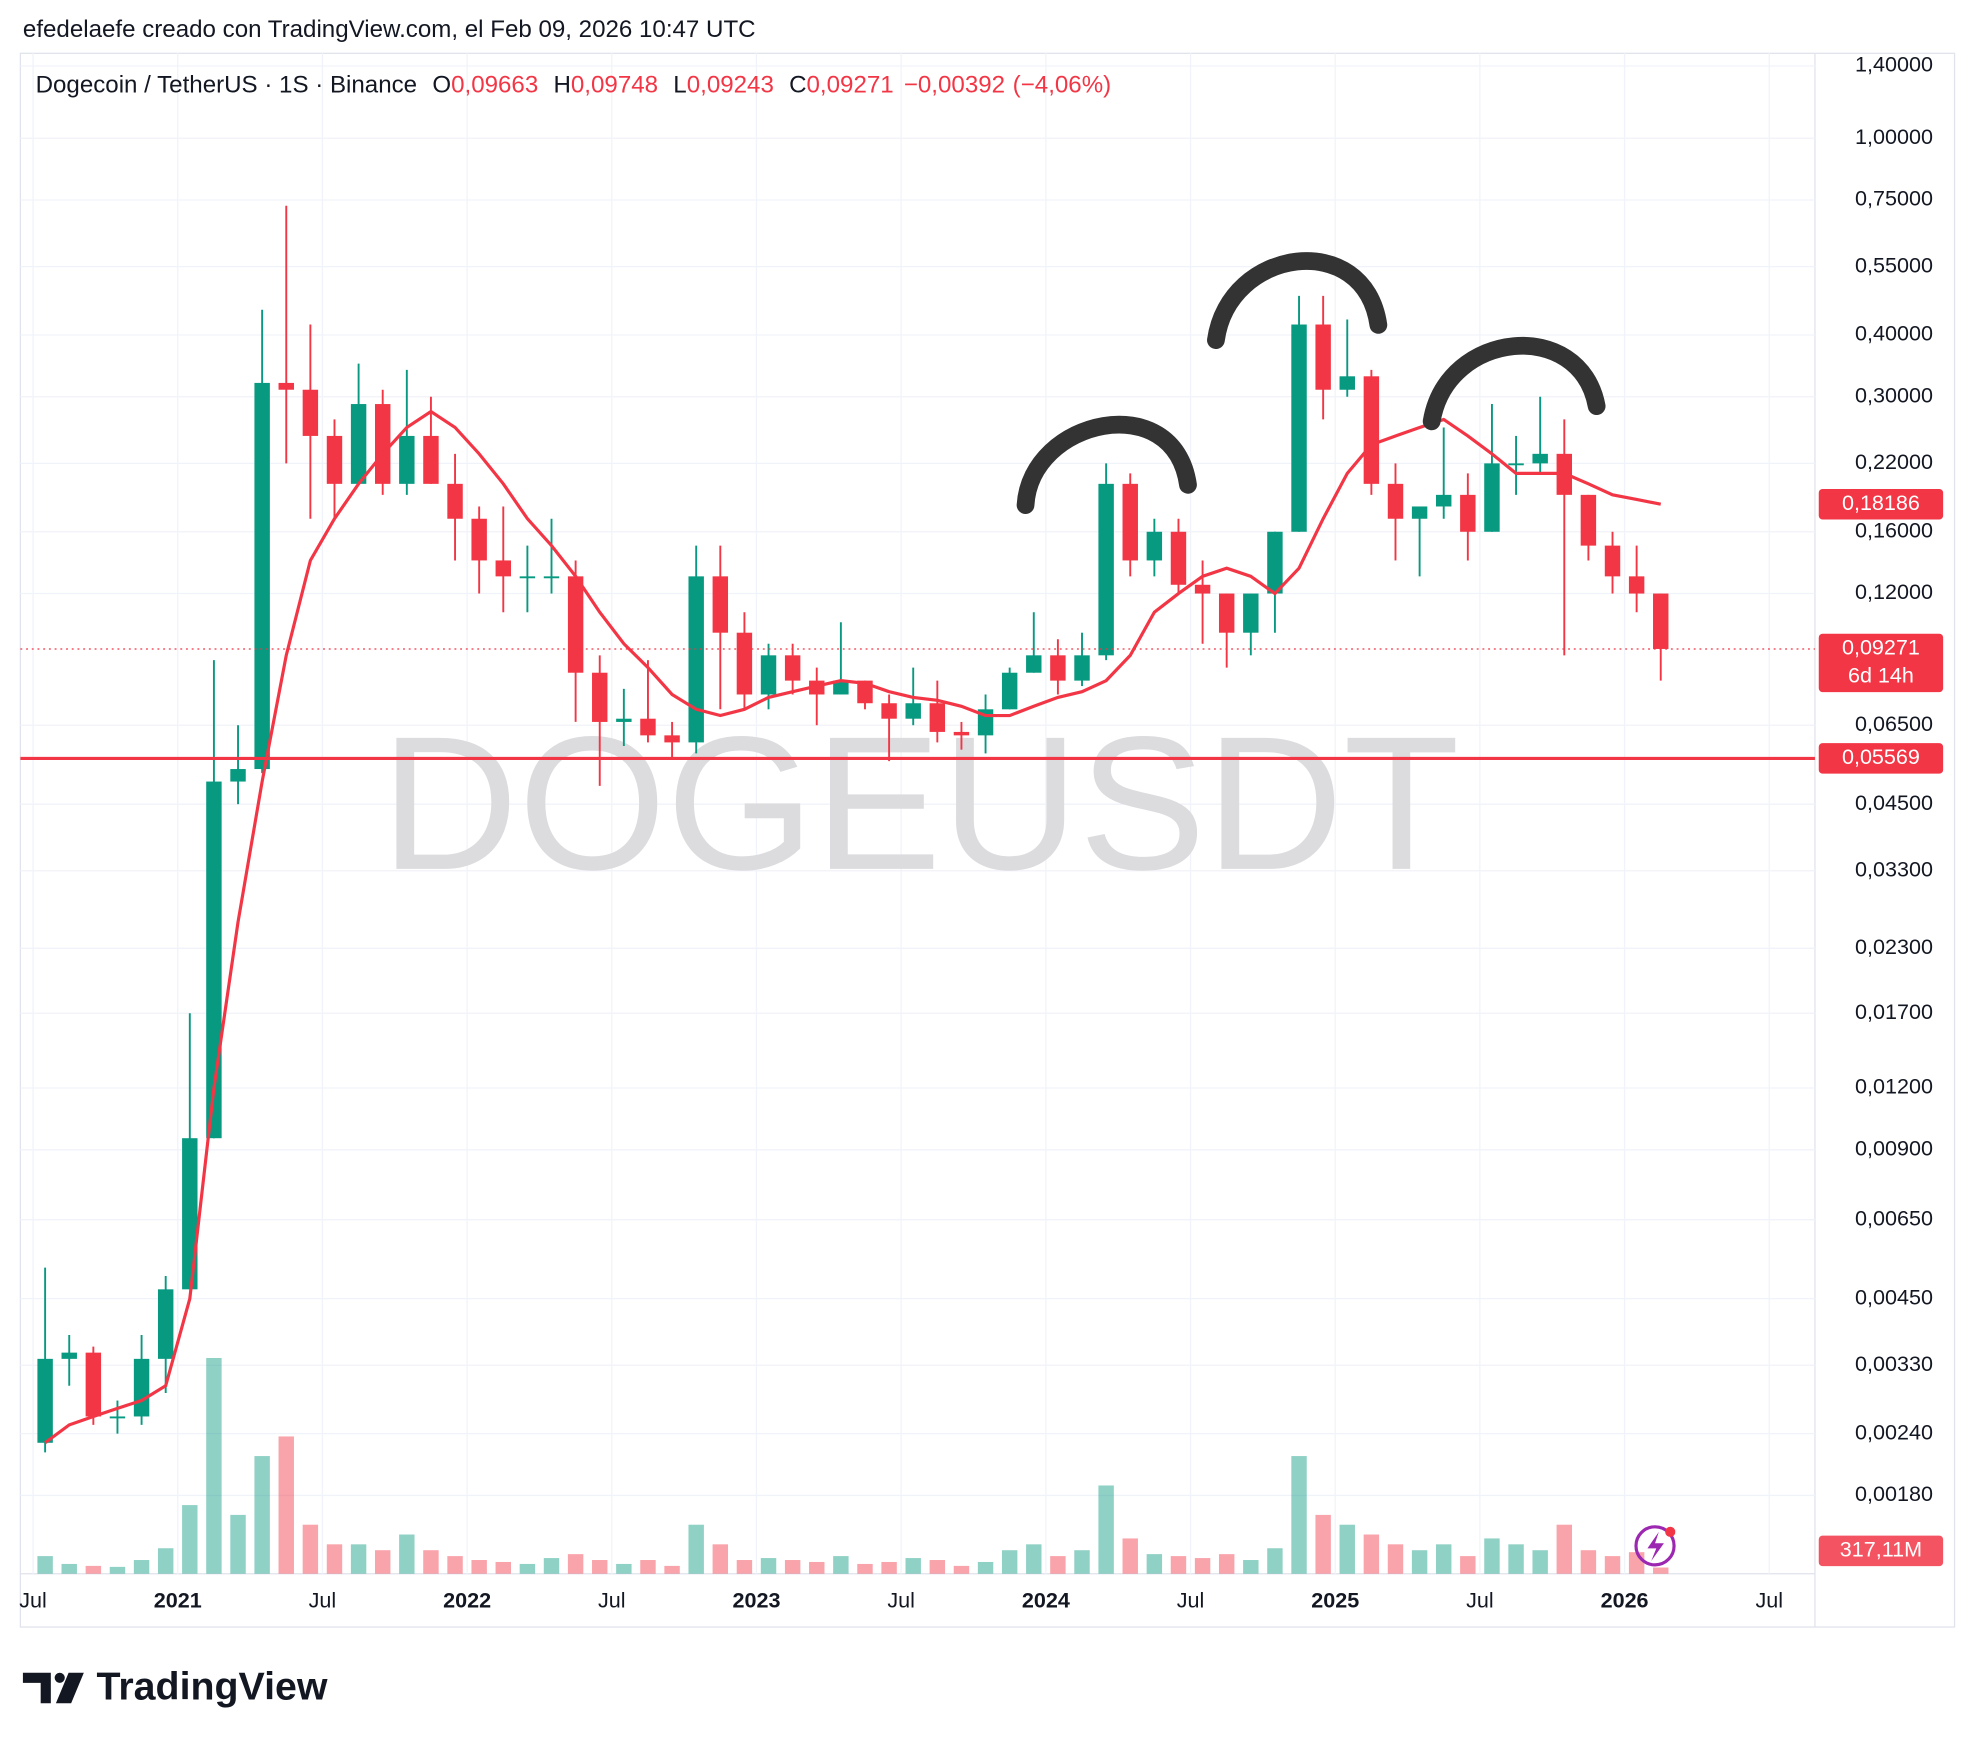 The height and width of the screenshot is (1740, 1980). What do you see at coordinates (1894, 1296) in the screenshot?
I see `y-tick-label: 0,00450` at bounding box center [1894, 1296].